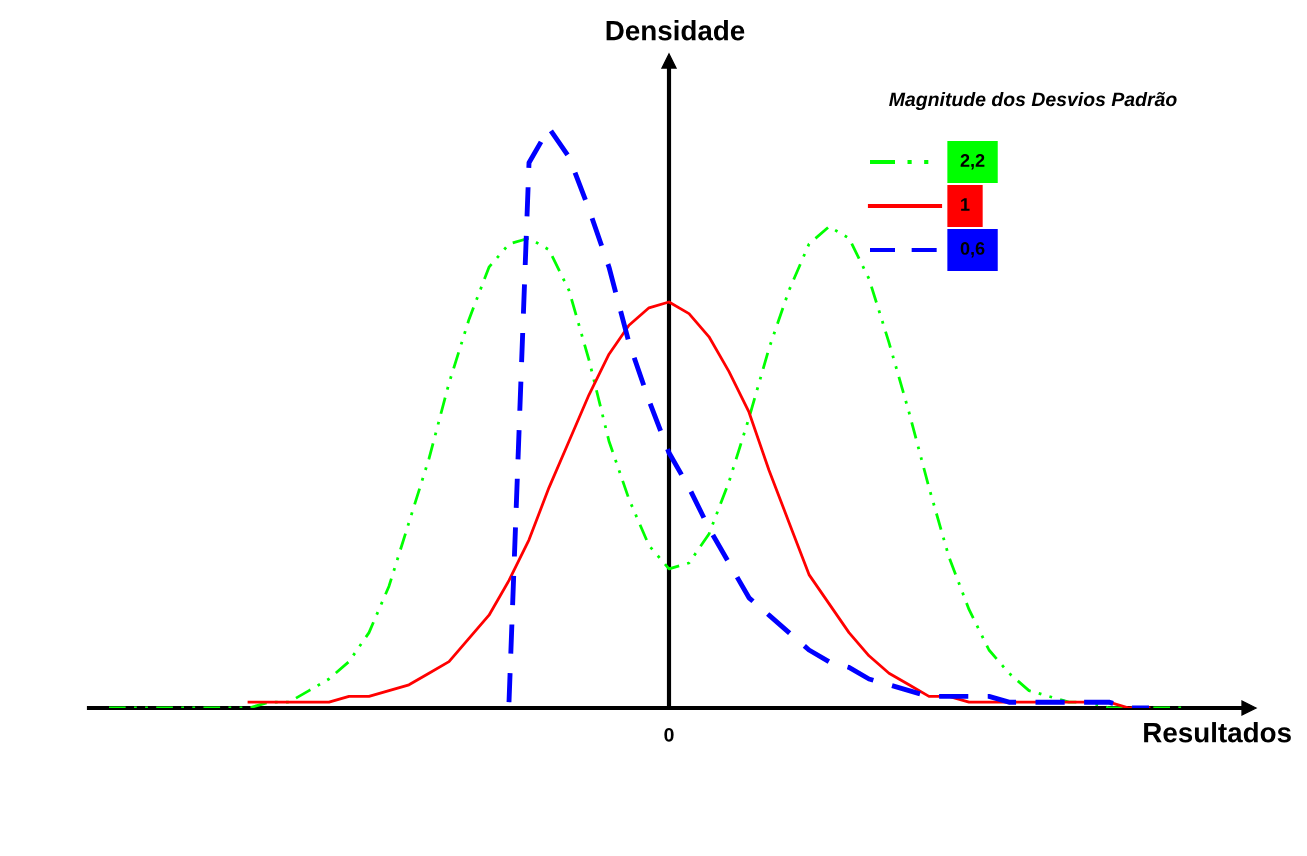  What do you see at coordinates (669, 734) in the screenshot?
I see `text: 0` at bounding box center [669, 734].